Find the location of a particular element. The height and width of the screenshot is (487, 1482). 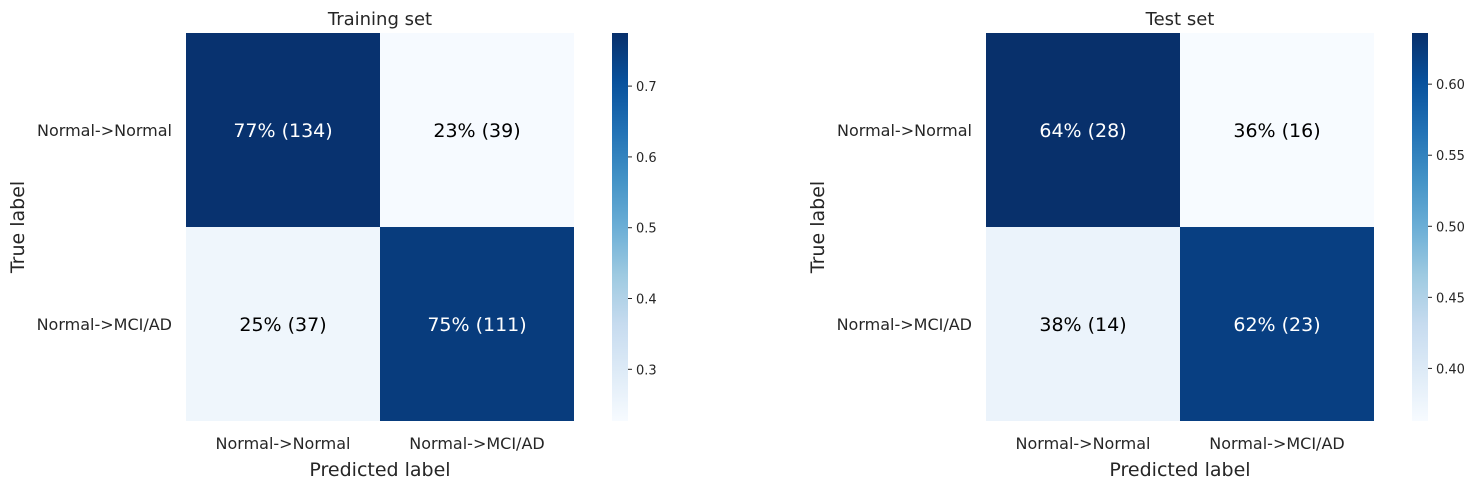

panel-0-cell-label-r0-c1: 23% (39) is located at coordinates (476, 131).